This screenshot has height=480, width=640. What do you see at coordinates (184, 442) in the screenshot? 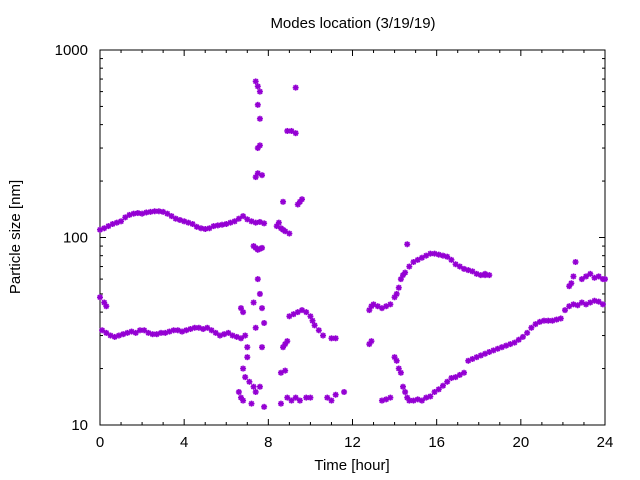
I see `x-tick-label: 4` at bounding box center [184, 442].